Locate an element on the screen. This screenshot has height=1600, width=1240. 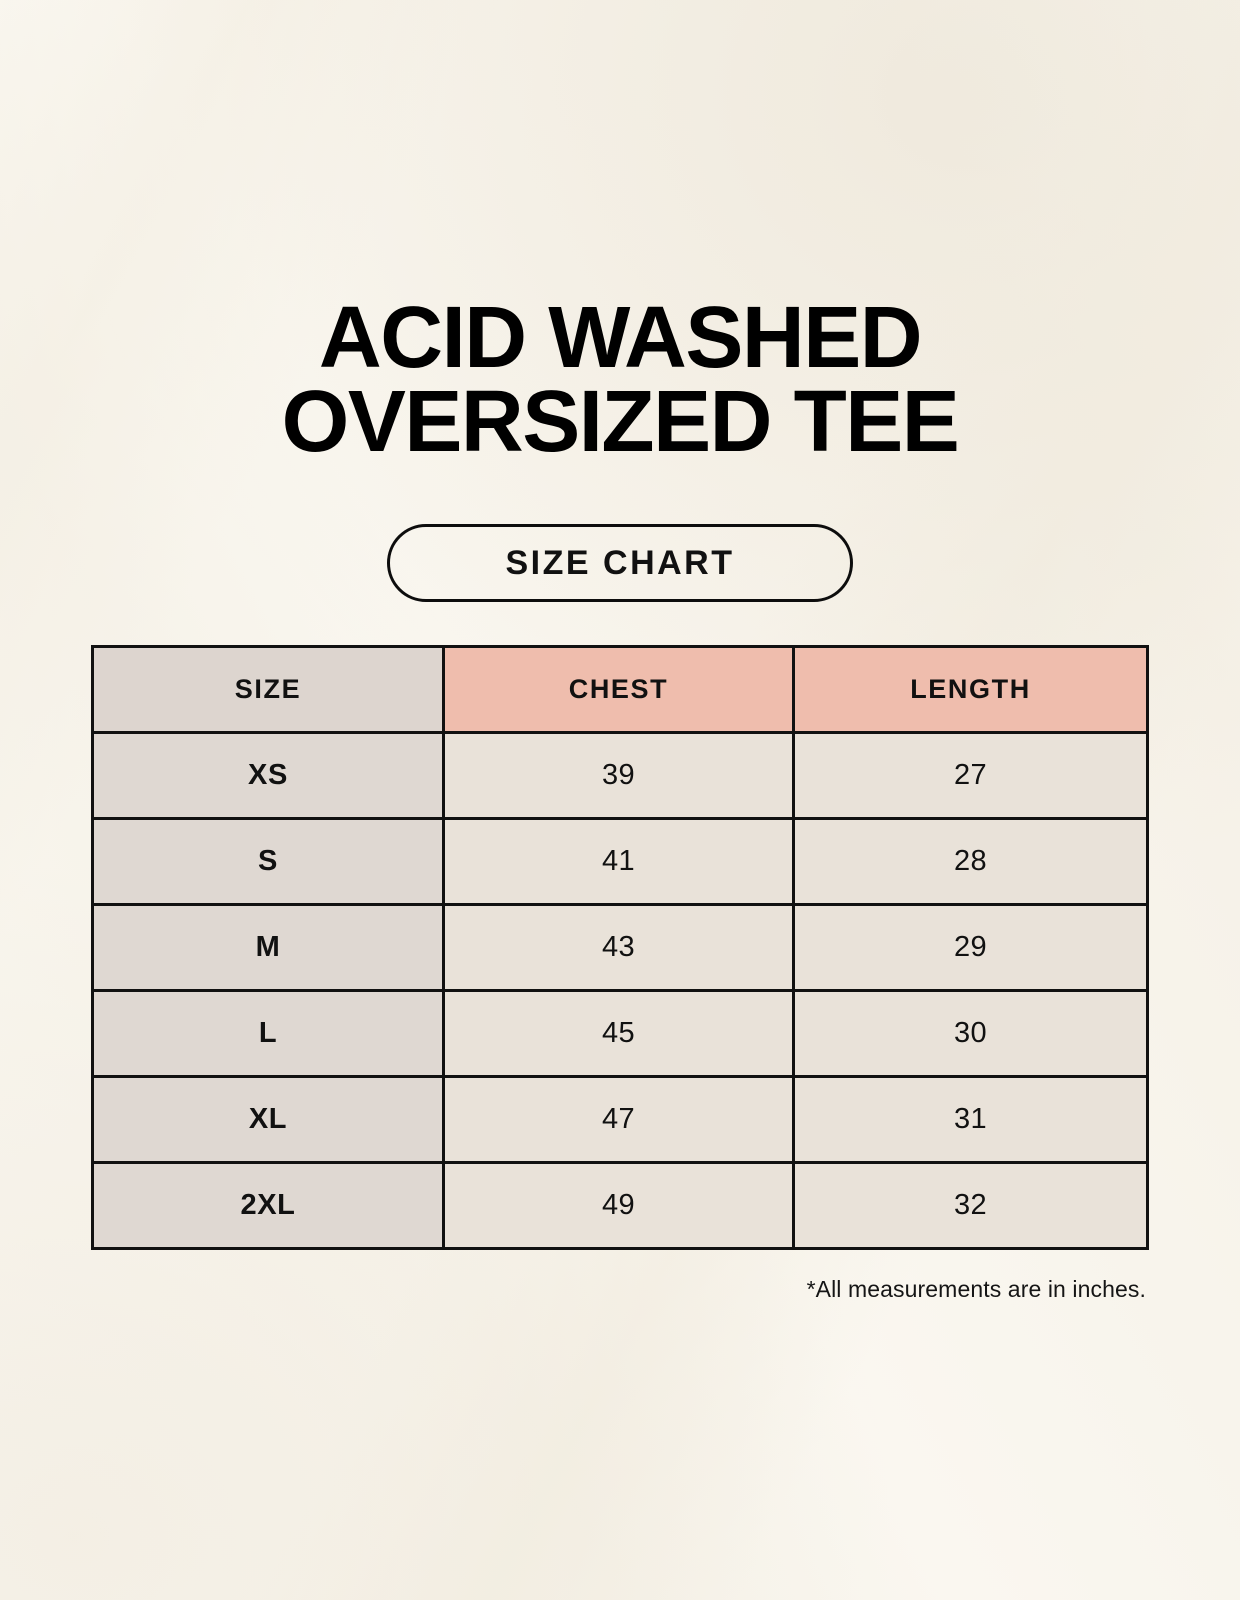
cell-chest: 49 is located at coordinates (618, 1205).